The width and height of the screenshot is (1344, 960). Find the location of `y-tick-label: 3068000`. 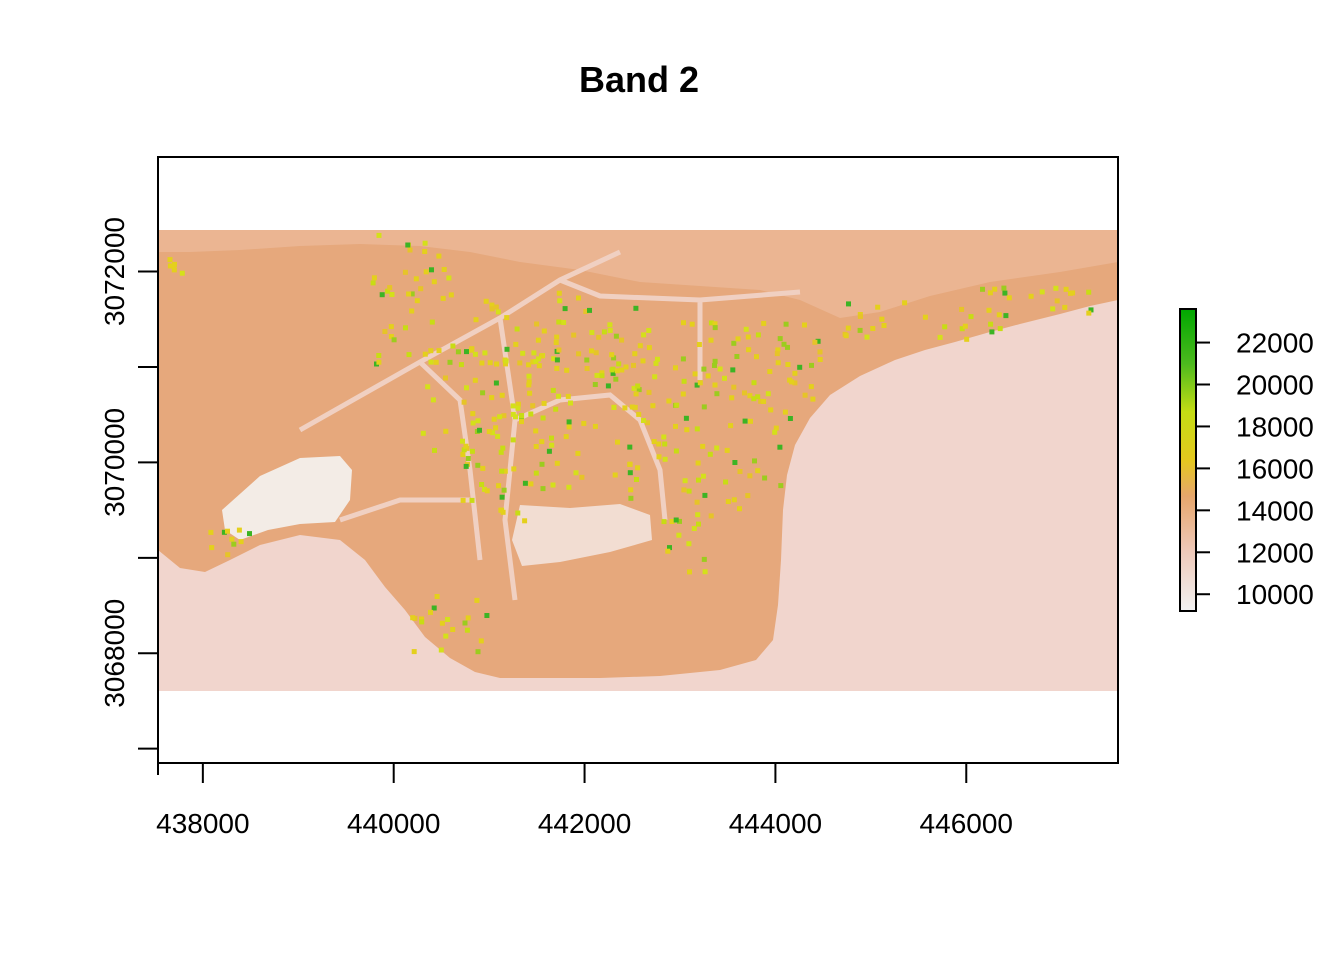

y-tick-label: 3068000 is located at coordinates (114, 653).